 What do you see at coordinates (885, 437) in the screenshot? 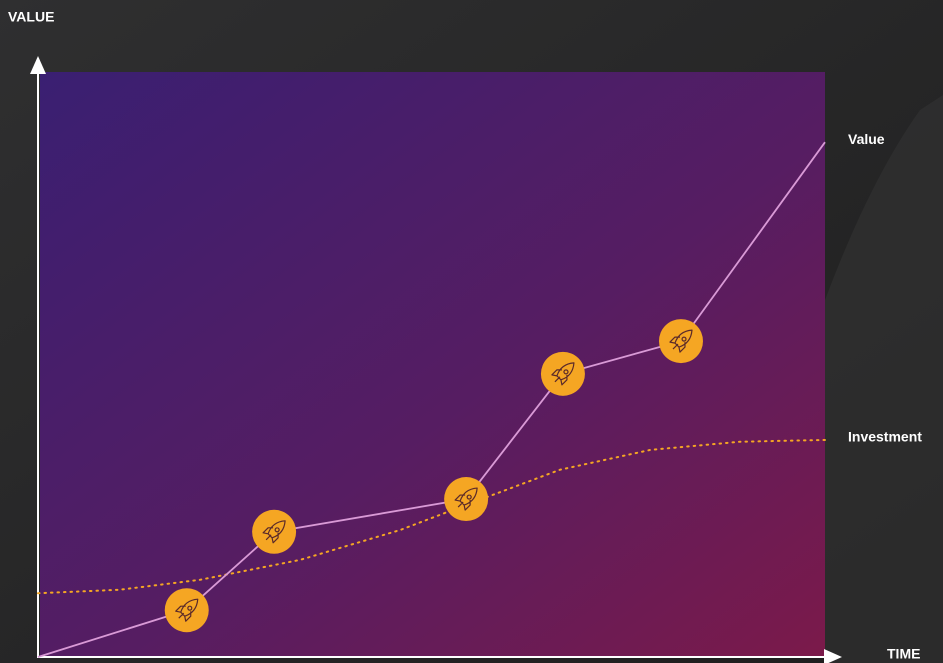
I see `series-label: Investment` at bounding box center [885, 437].